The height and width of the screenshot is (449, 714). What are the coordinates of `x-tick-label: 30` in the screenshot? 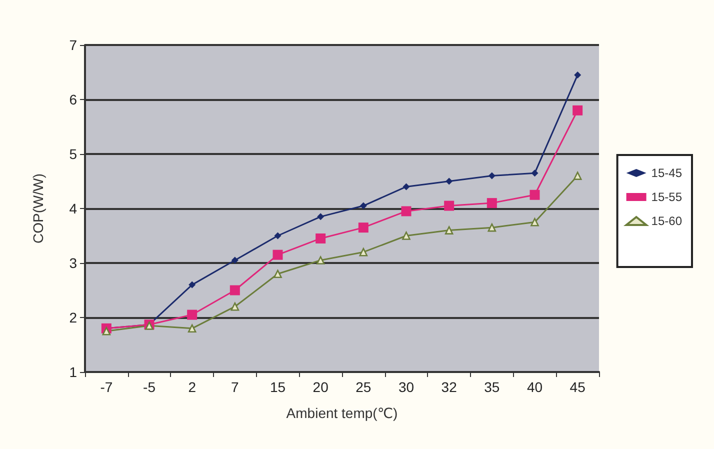 It's located at (406, 387).